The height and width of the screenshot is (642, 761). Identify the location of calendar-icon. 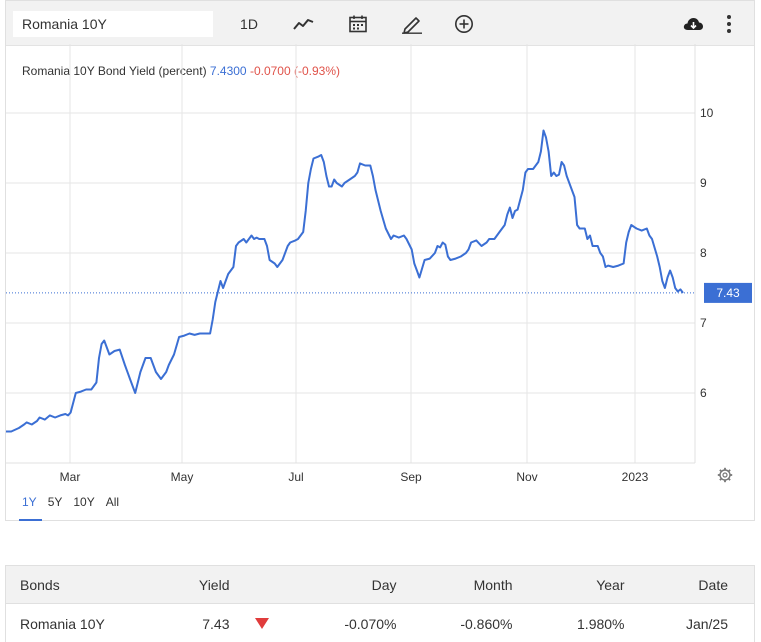
(358, 24).